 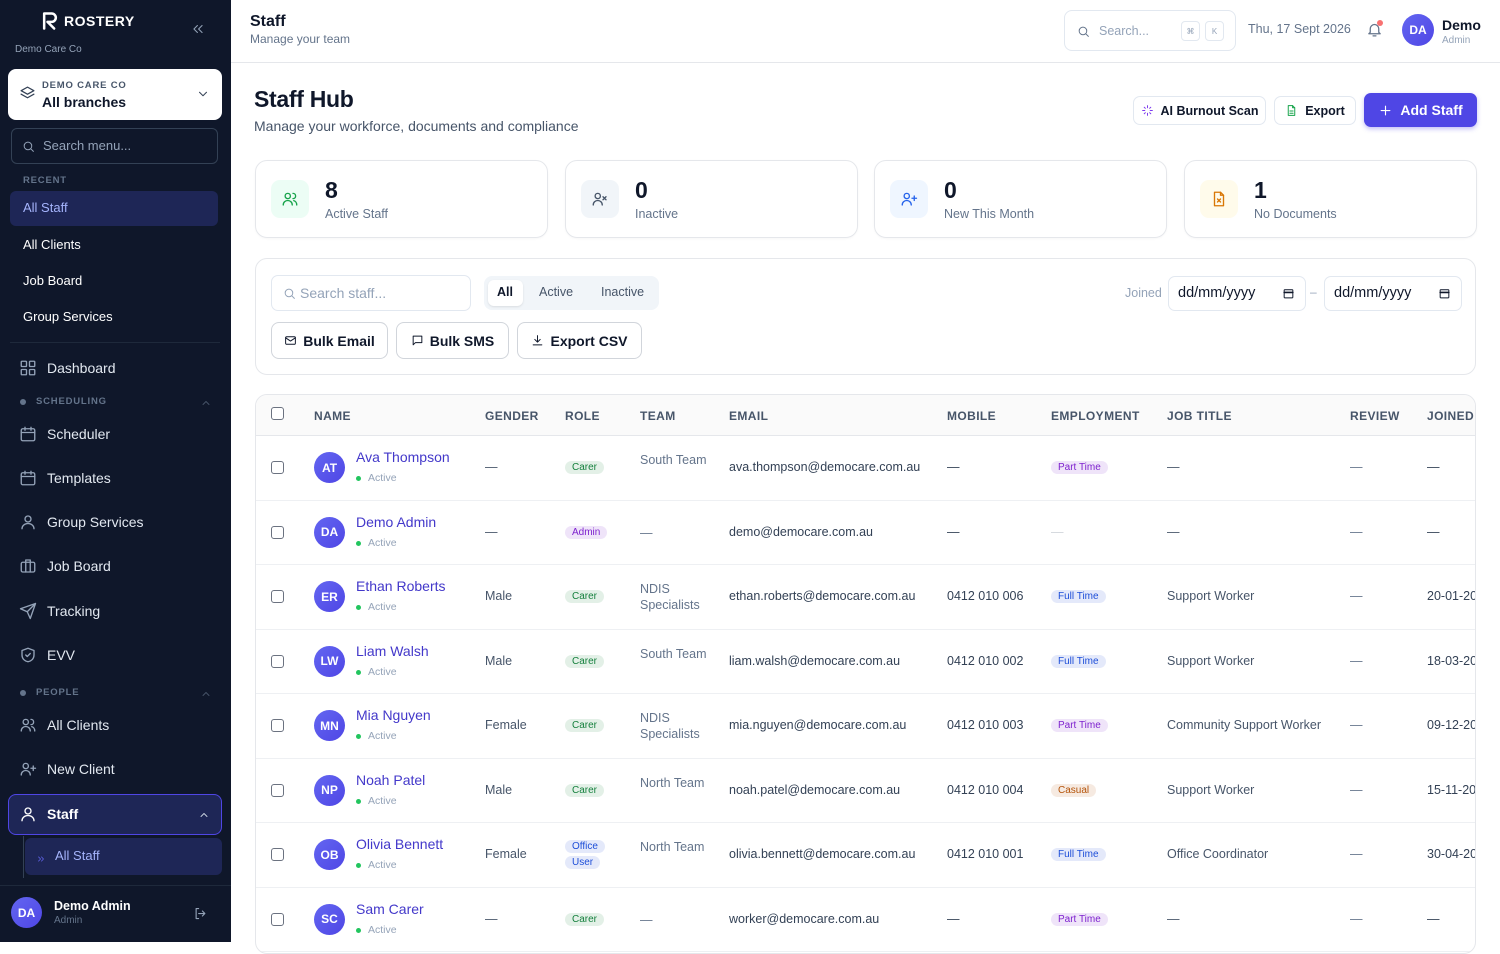 I want to click on filter-tab: Active, so click(x=556, y=292).